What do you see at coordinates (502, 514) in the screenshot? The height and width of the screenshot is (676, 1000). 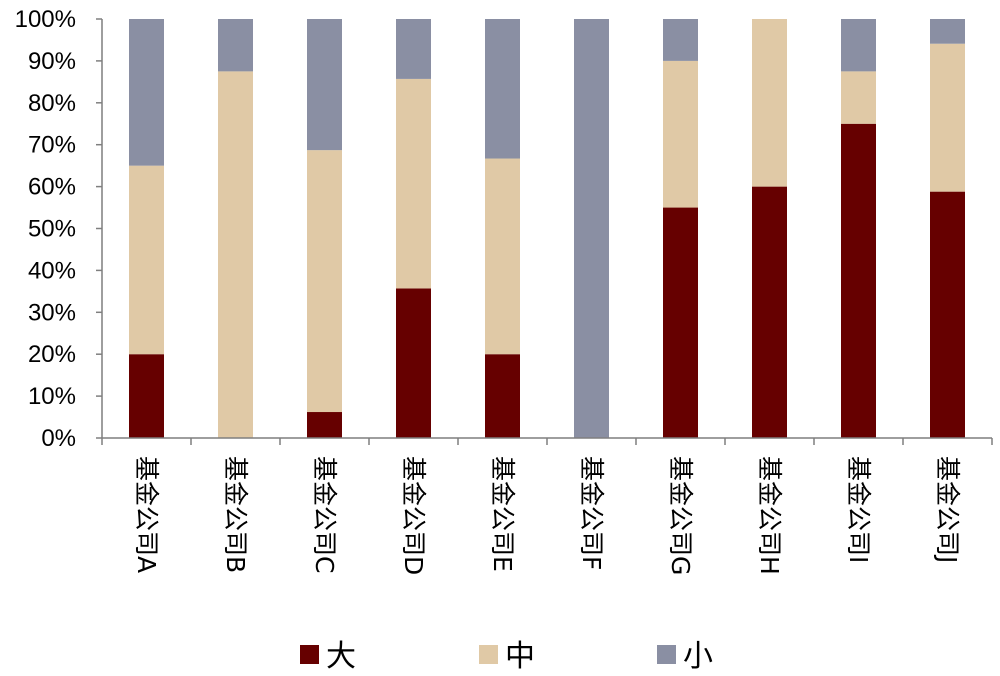 I see `x-tick-label: 基金公司E` at bounding box center [502, 514].